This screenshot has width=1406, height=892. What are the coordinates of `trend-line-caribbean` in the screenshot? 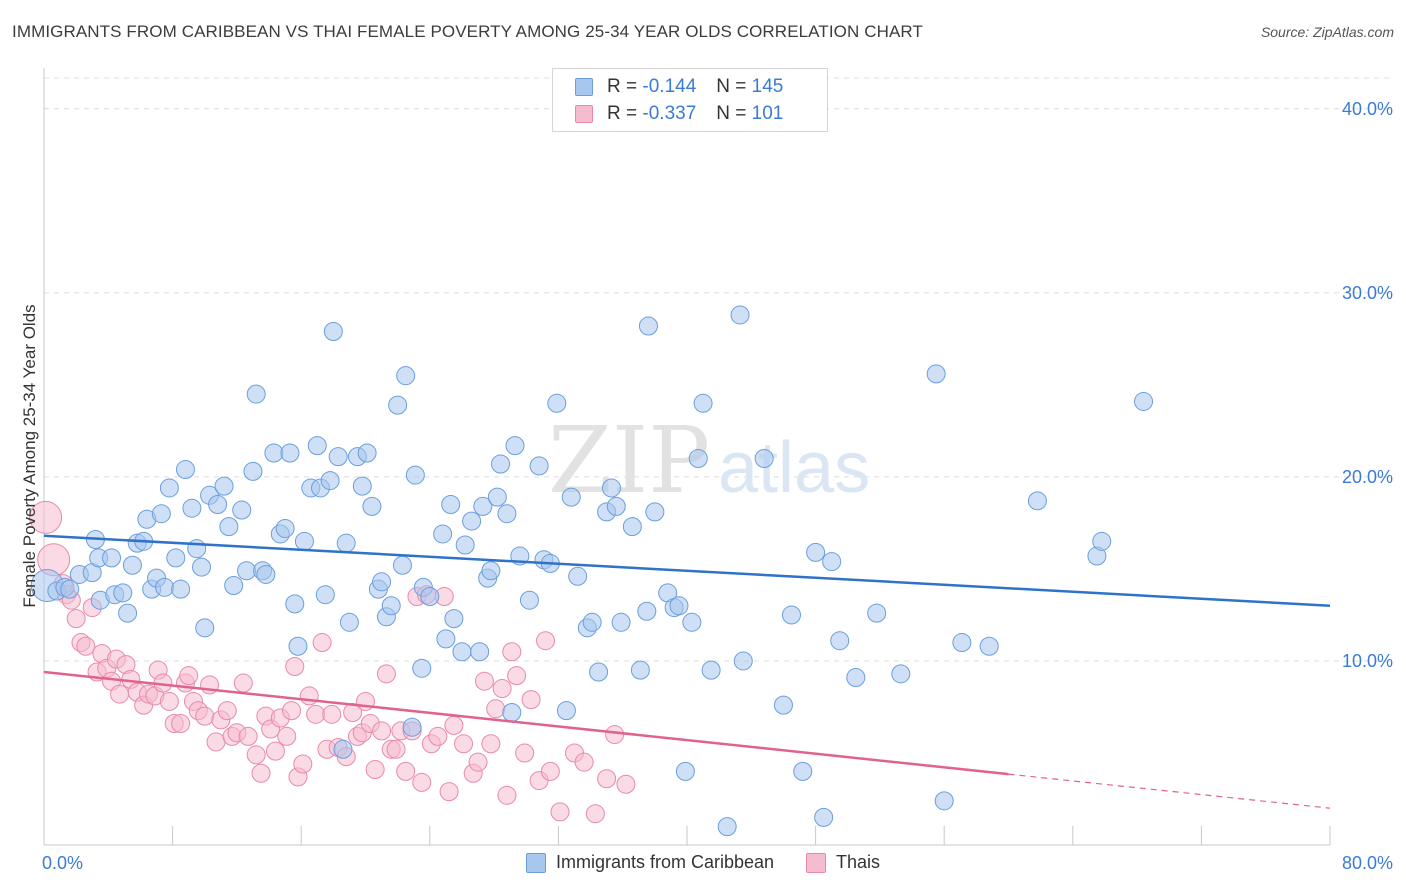 It's located at (687, 570).